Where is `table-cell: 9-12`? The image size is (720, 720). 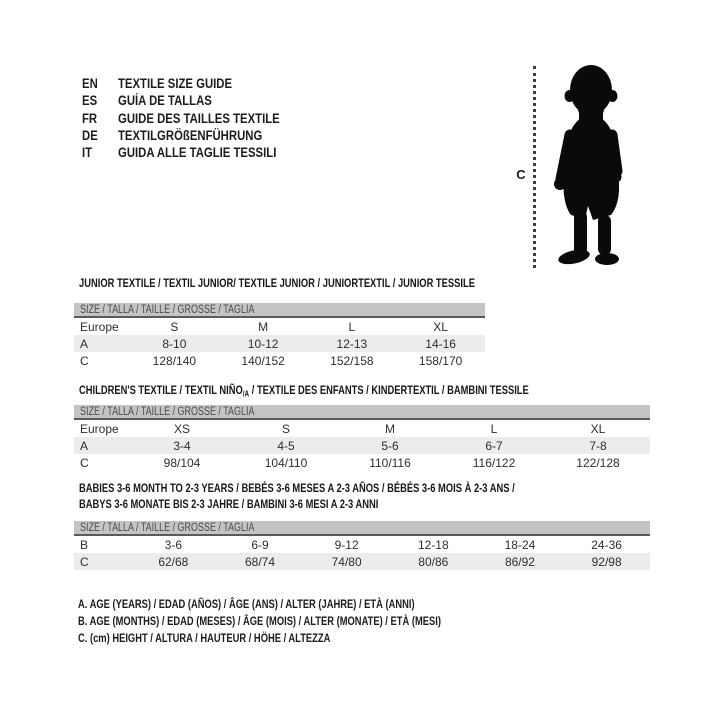 table-cell: 9-12 is located at coordinates (346, 544).